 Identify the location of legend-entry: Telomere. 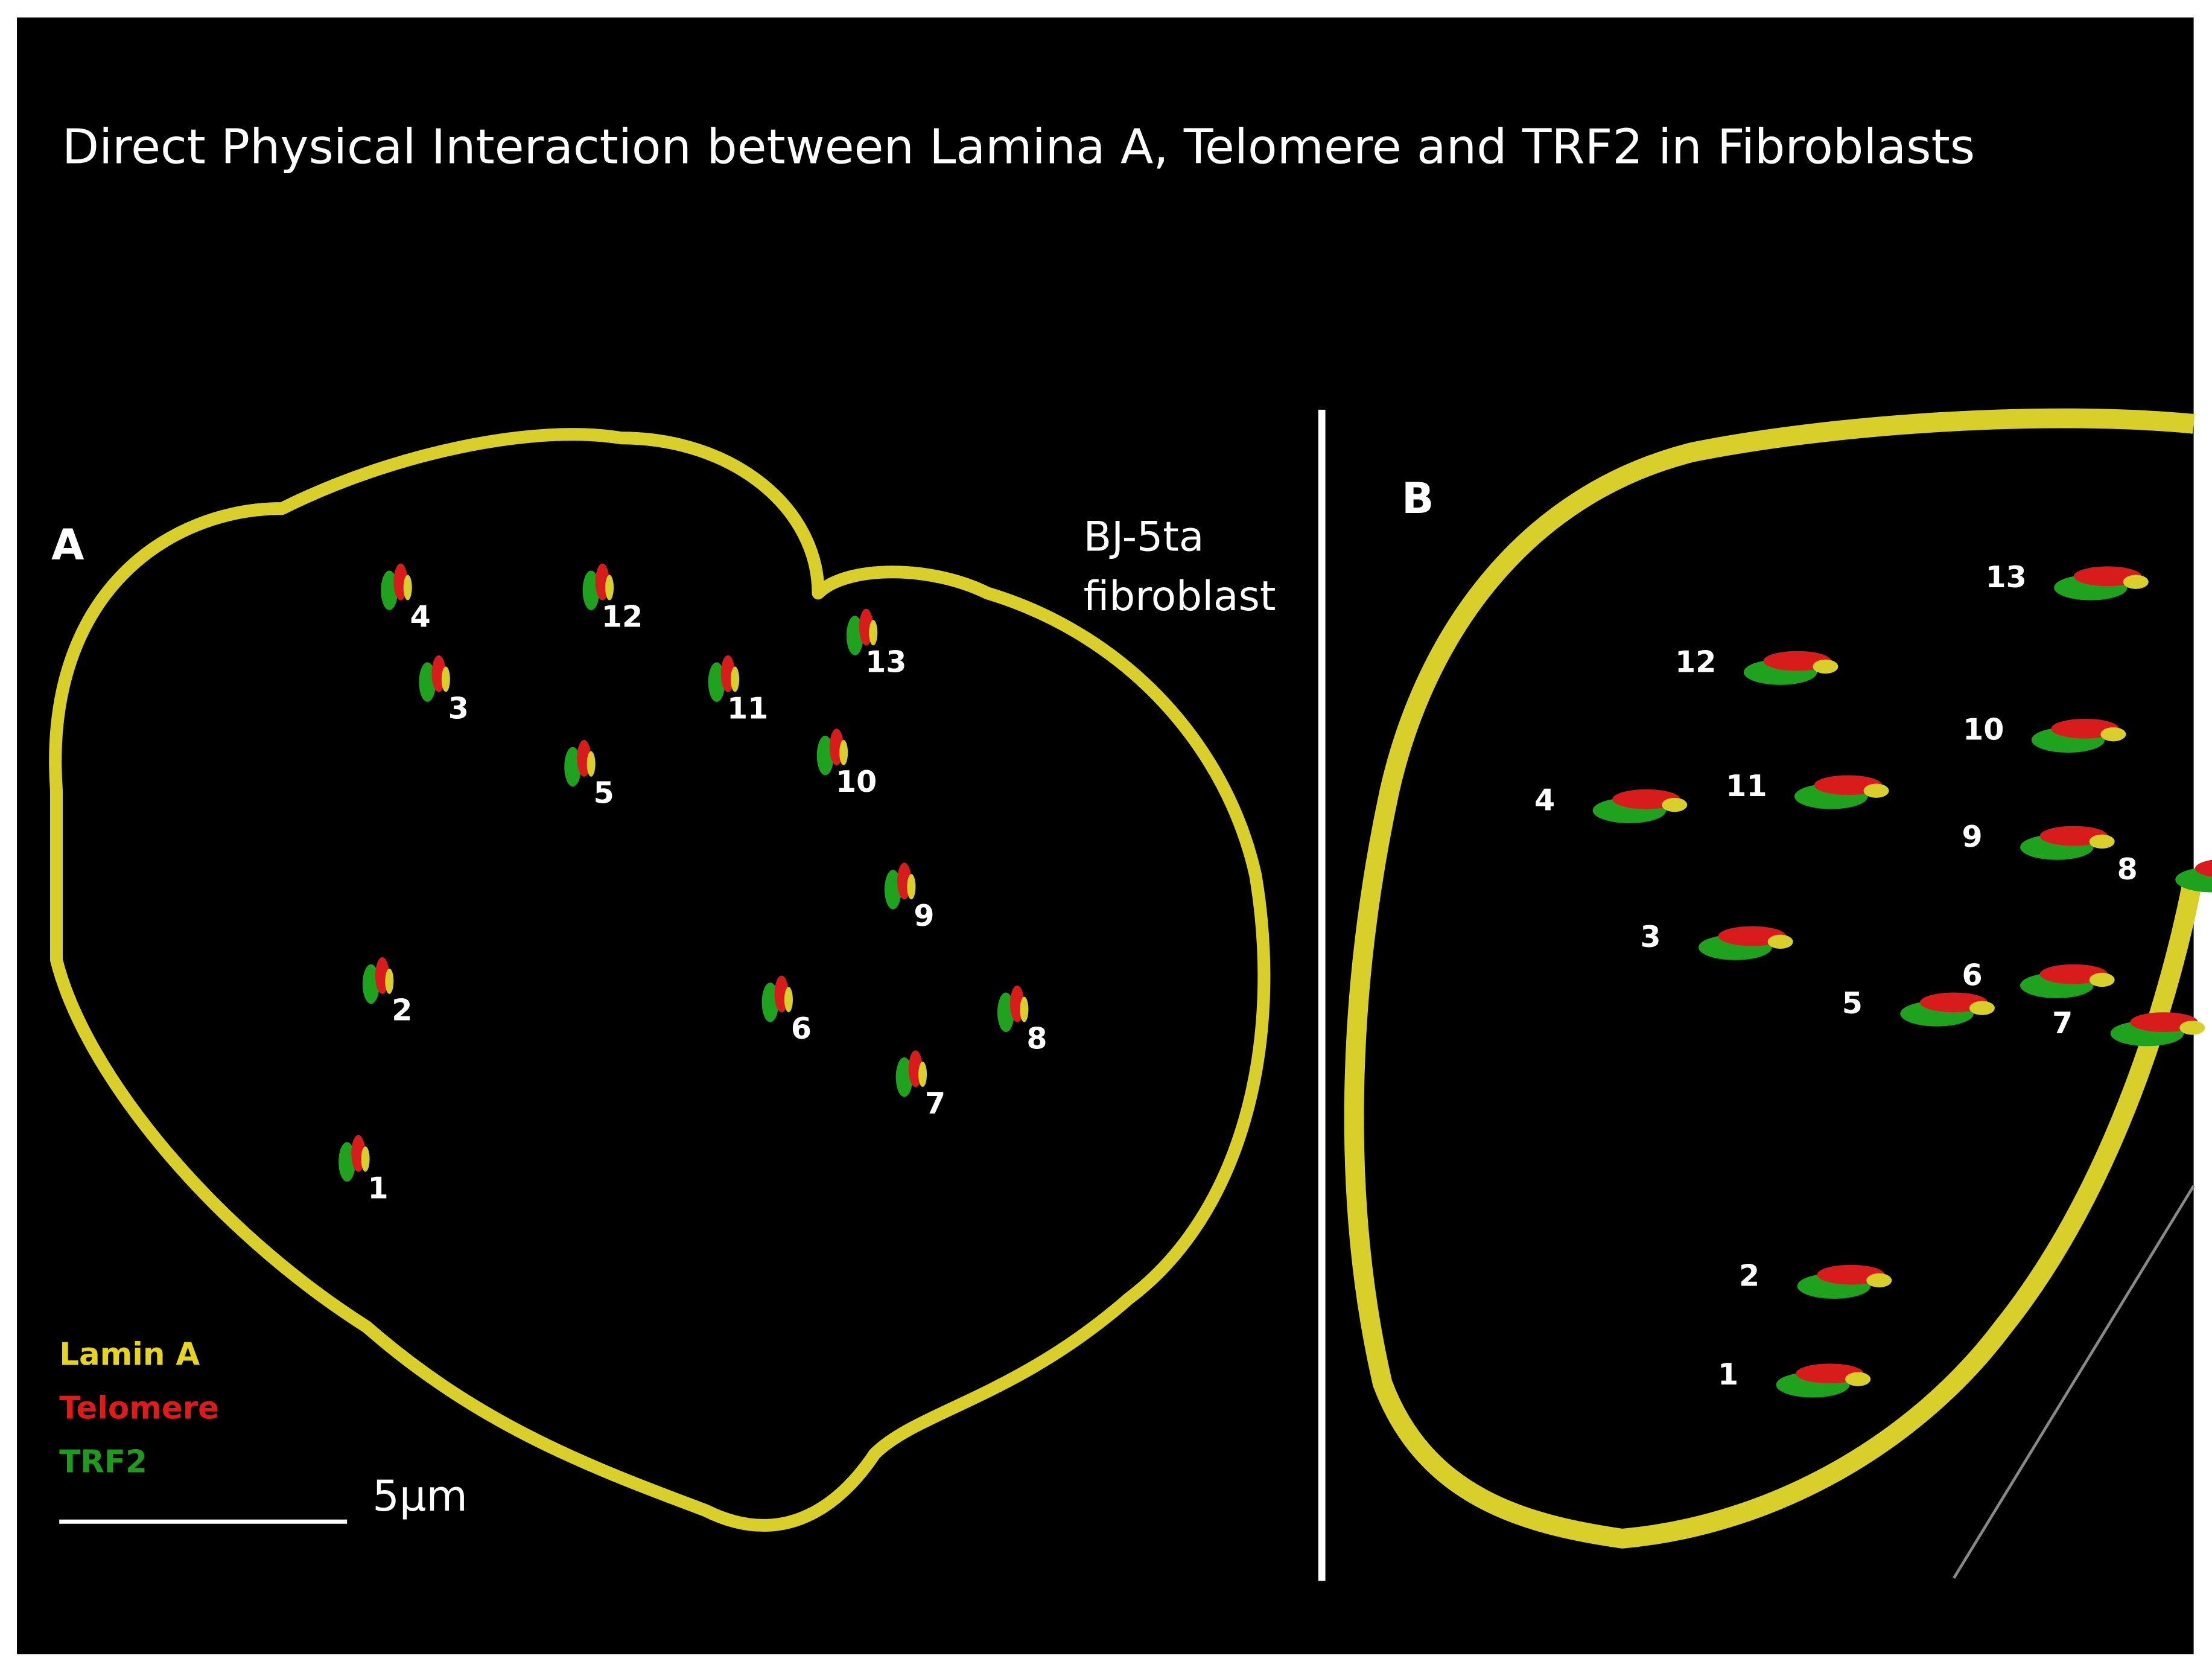
(139, 1409).